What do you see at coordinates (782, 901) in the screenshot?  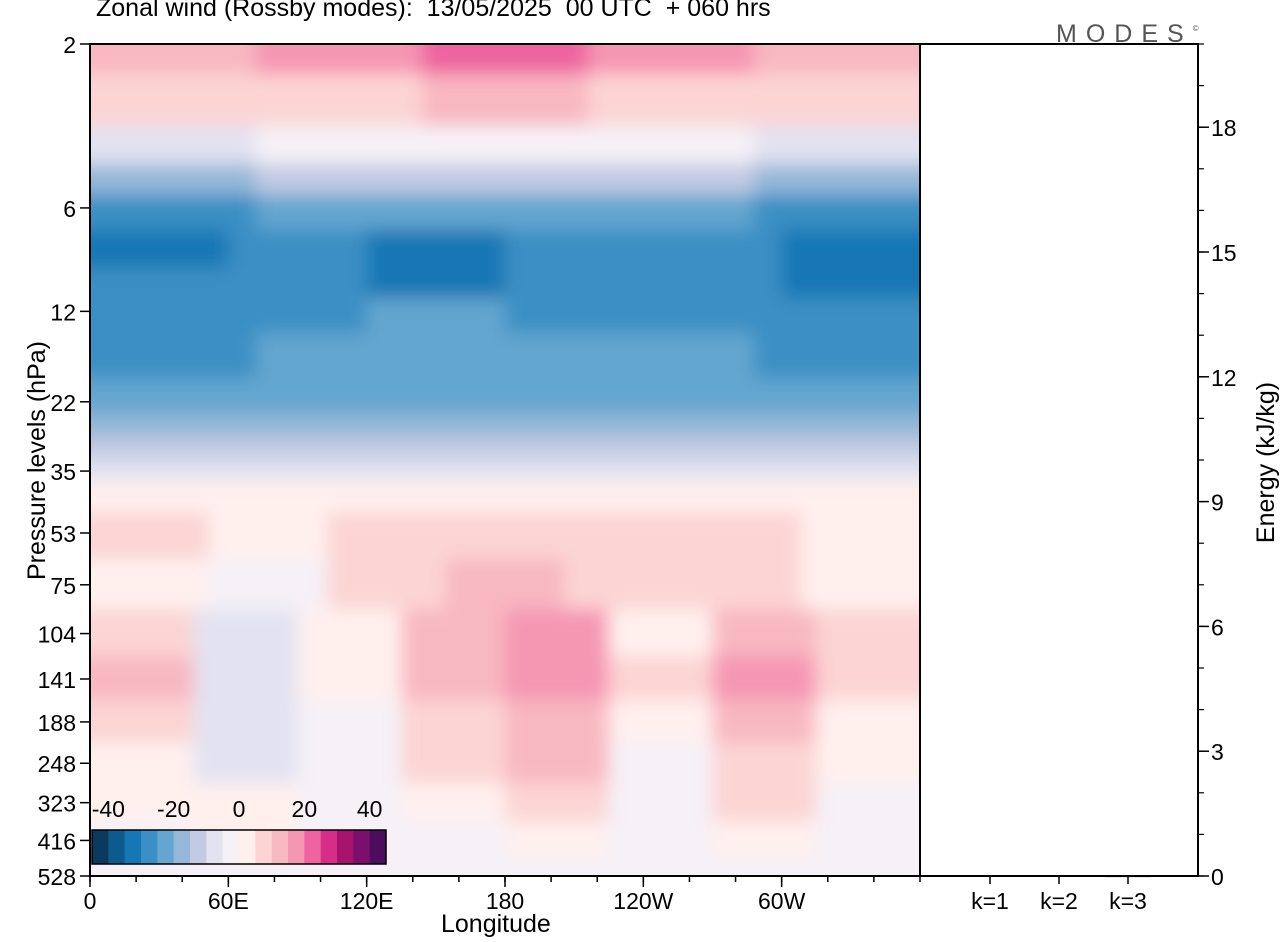 I see `x-tick-label: 60W` at bounding box center [782, 901].